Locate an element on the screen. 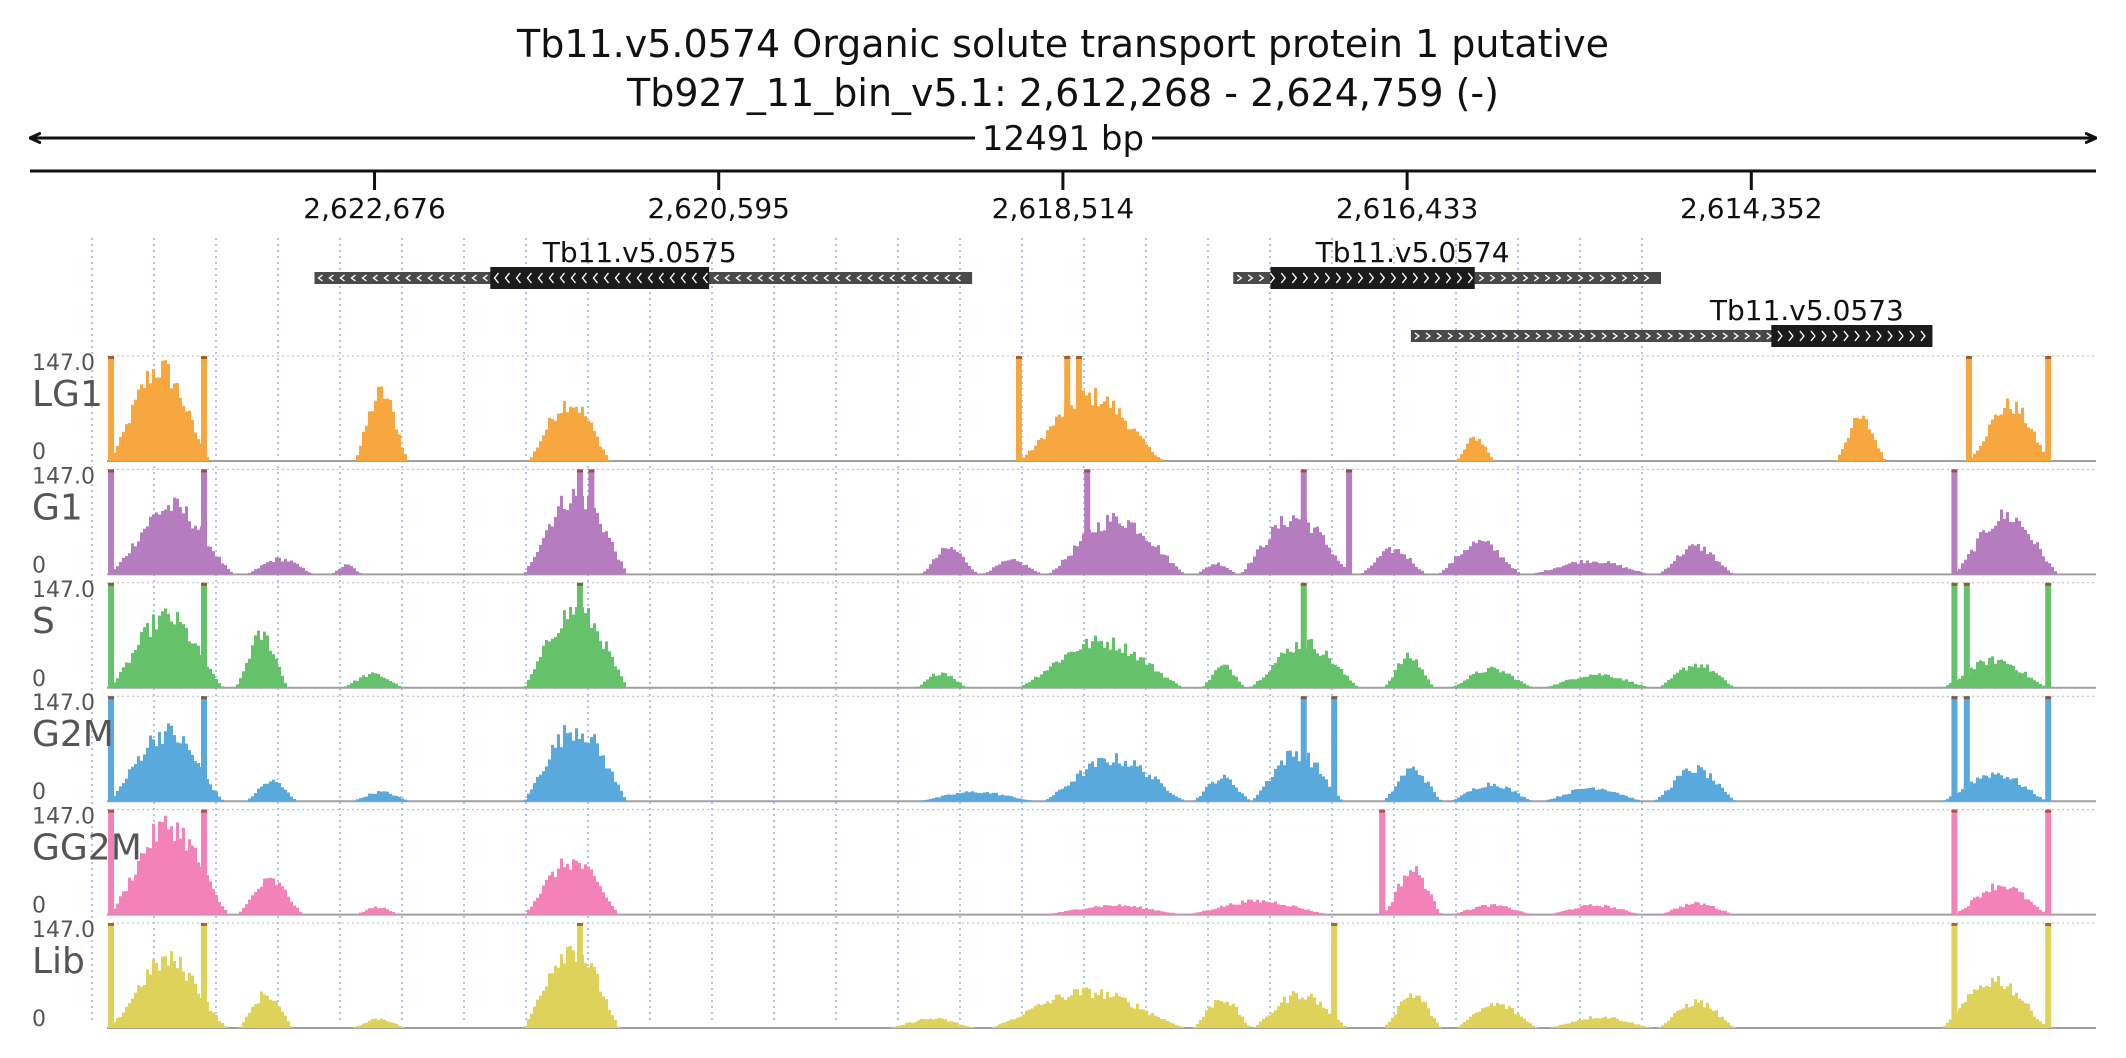 Image resolution: width=2126 pixels, height=1058 pixels. track-ymin-label: 0 is located at coordinates (39, 679).